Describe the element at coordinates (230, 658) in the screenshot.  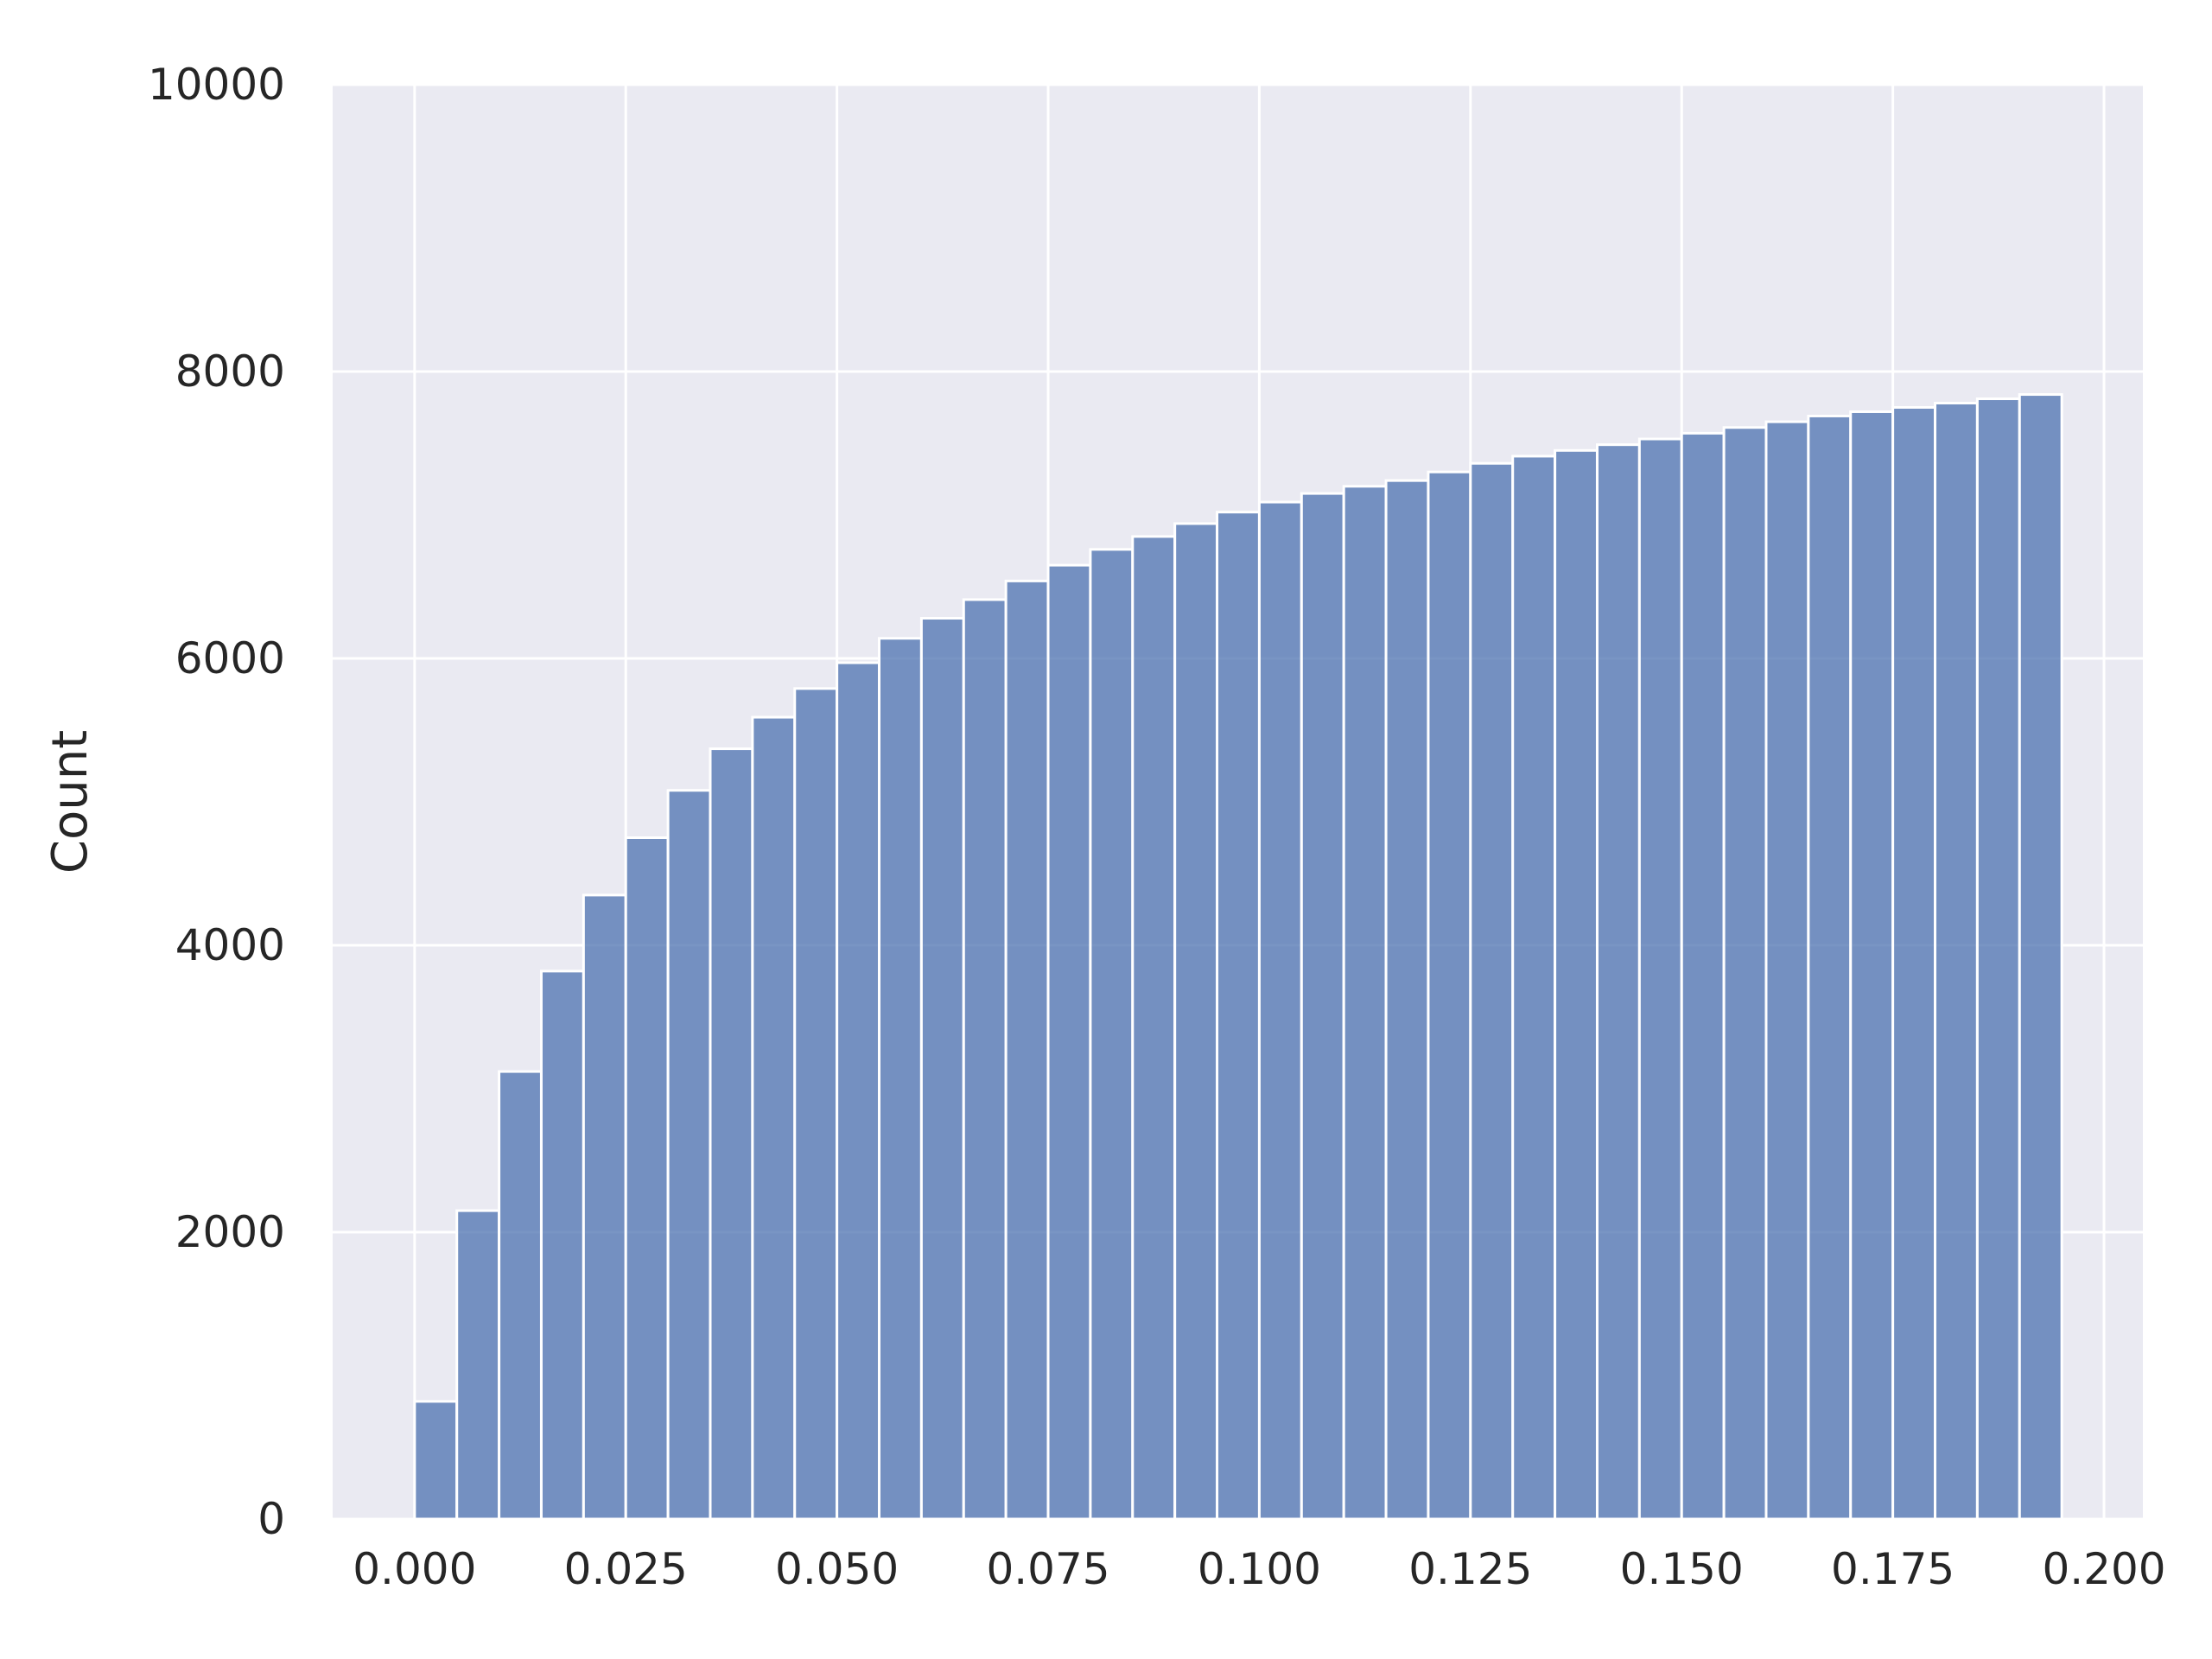
I see `y-tick-label: 6000` at that location.